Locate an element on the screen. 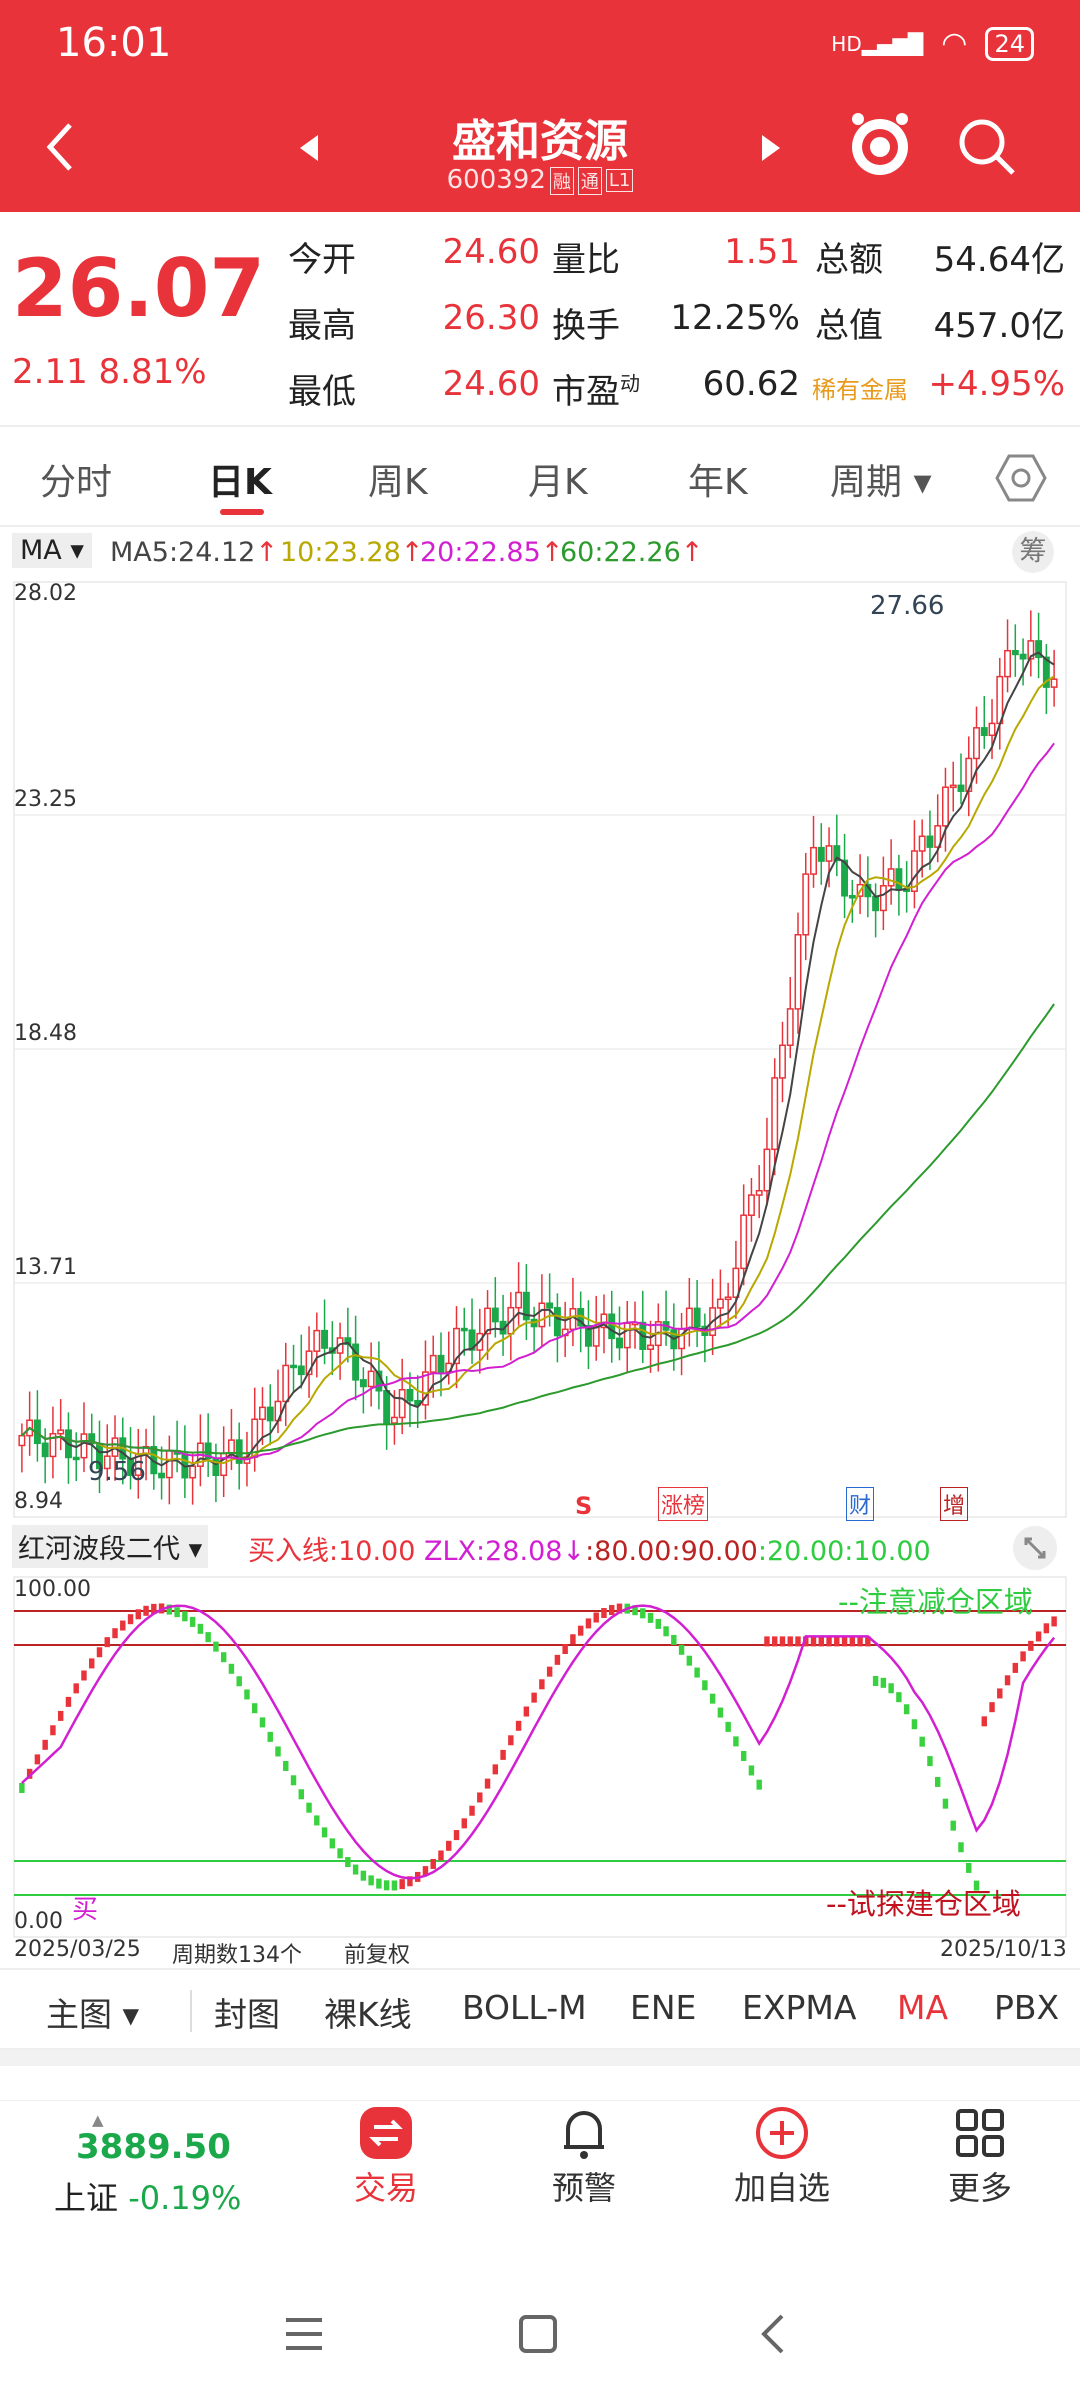  stock-title: 盛和资源 is located at coordinates (540, 141).